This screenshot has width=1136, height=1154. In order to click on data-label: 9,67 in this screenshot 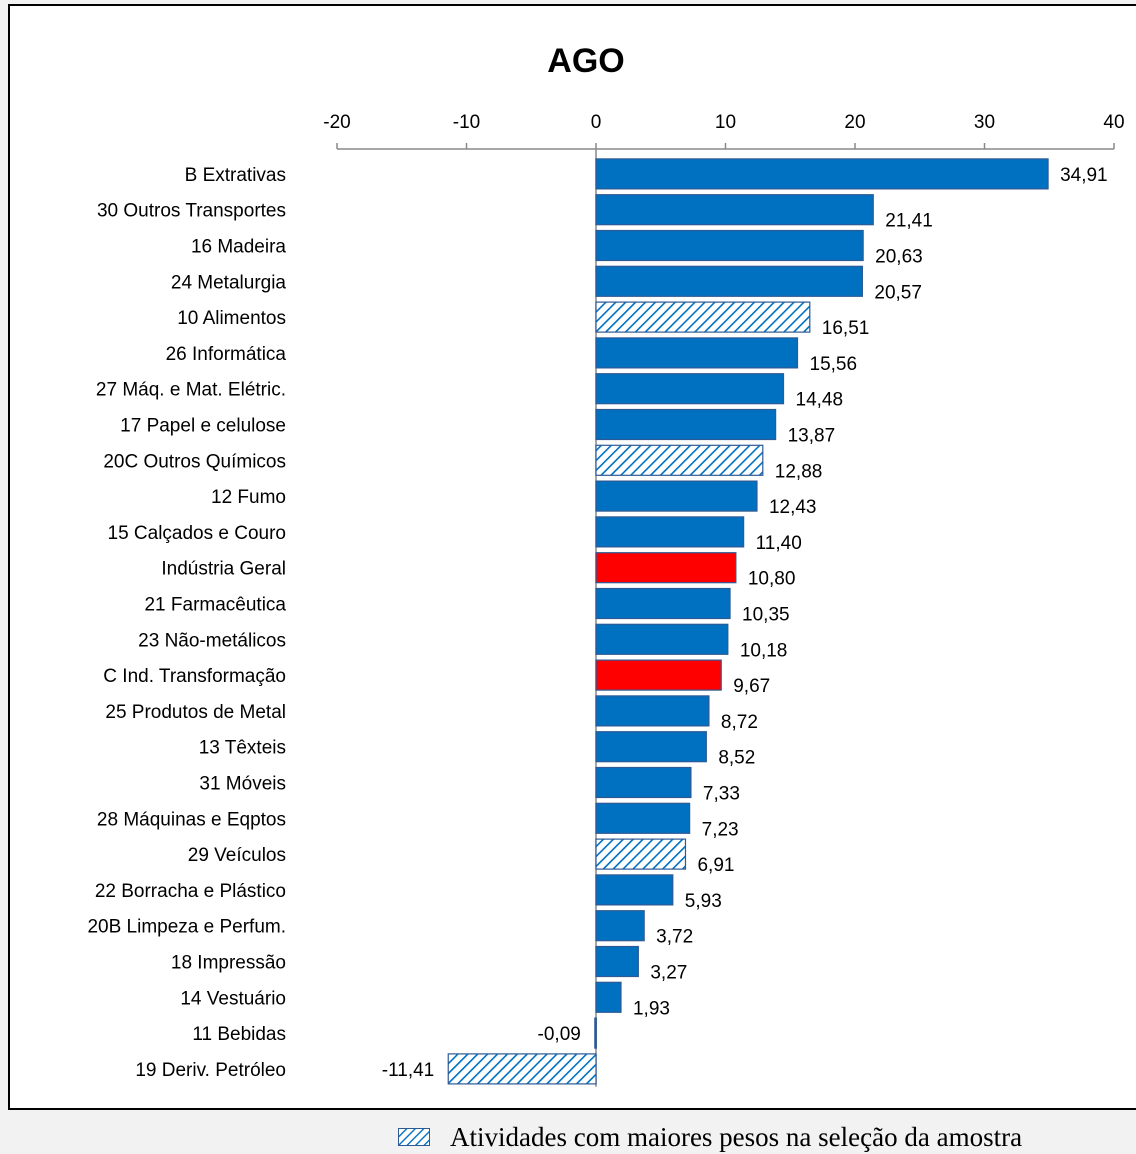, I will do `click(751, 686)`.